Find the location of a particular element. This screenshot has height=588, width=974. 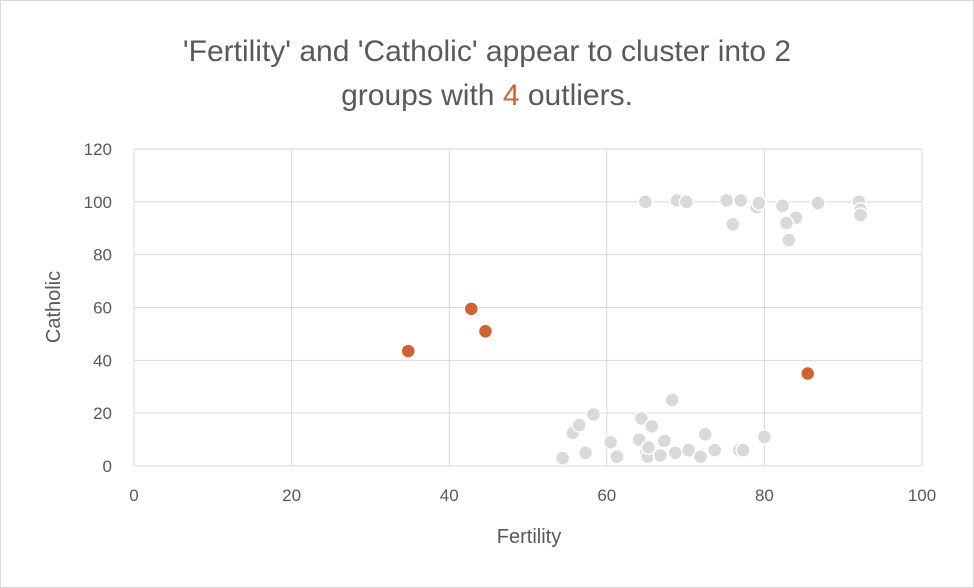

x-tick-label-20: 20 is located at coordinates (291, 495).